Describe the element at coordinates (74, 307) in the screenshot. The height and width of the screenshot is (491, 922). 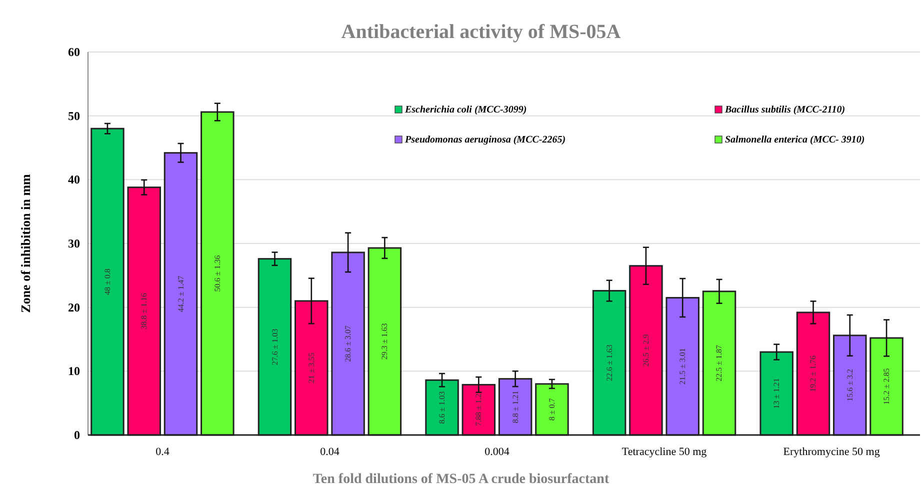
I see `y-tick-label: 20` at that location.